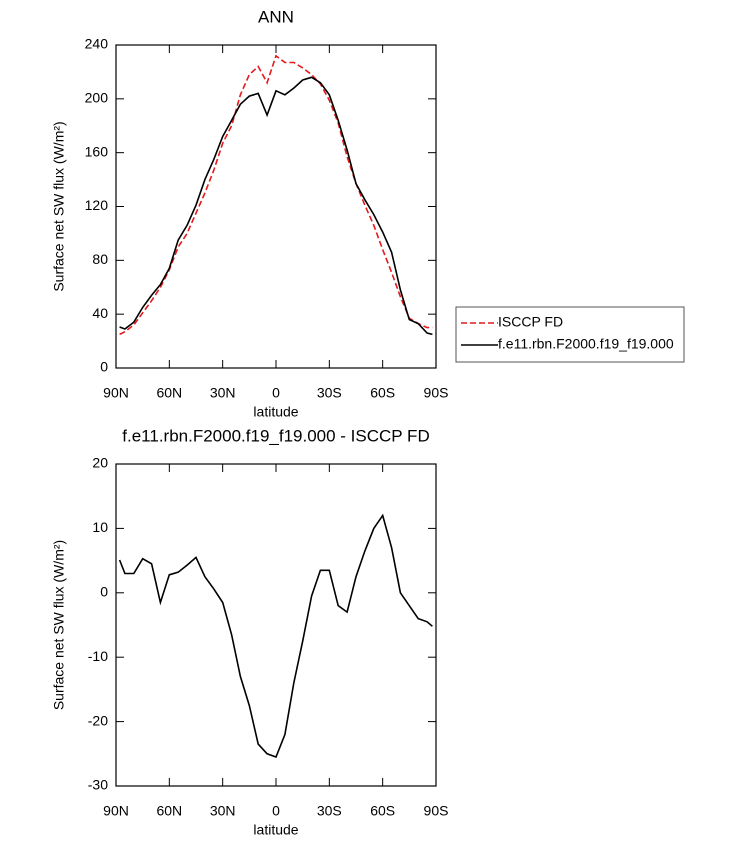 This screenshot has height=848, width=733. Describe the element at coordinates (98, 656) in the screenshot. I see `y-tick-label: -10` at that location.